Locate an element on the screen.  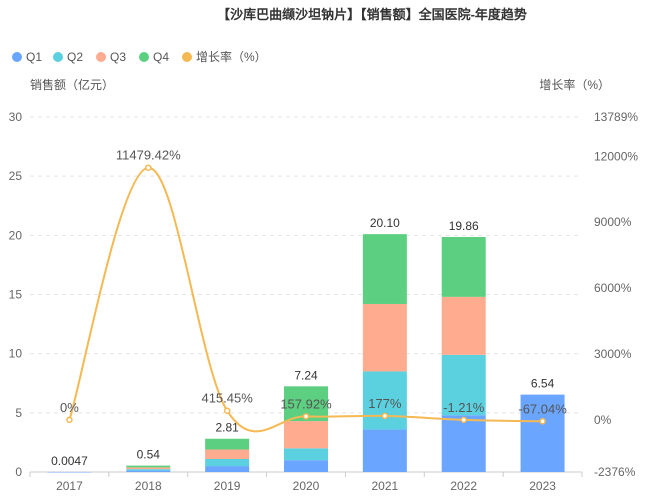
bar-Q3-2021 is located at coordinates (384, 337).